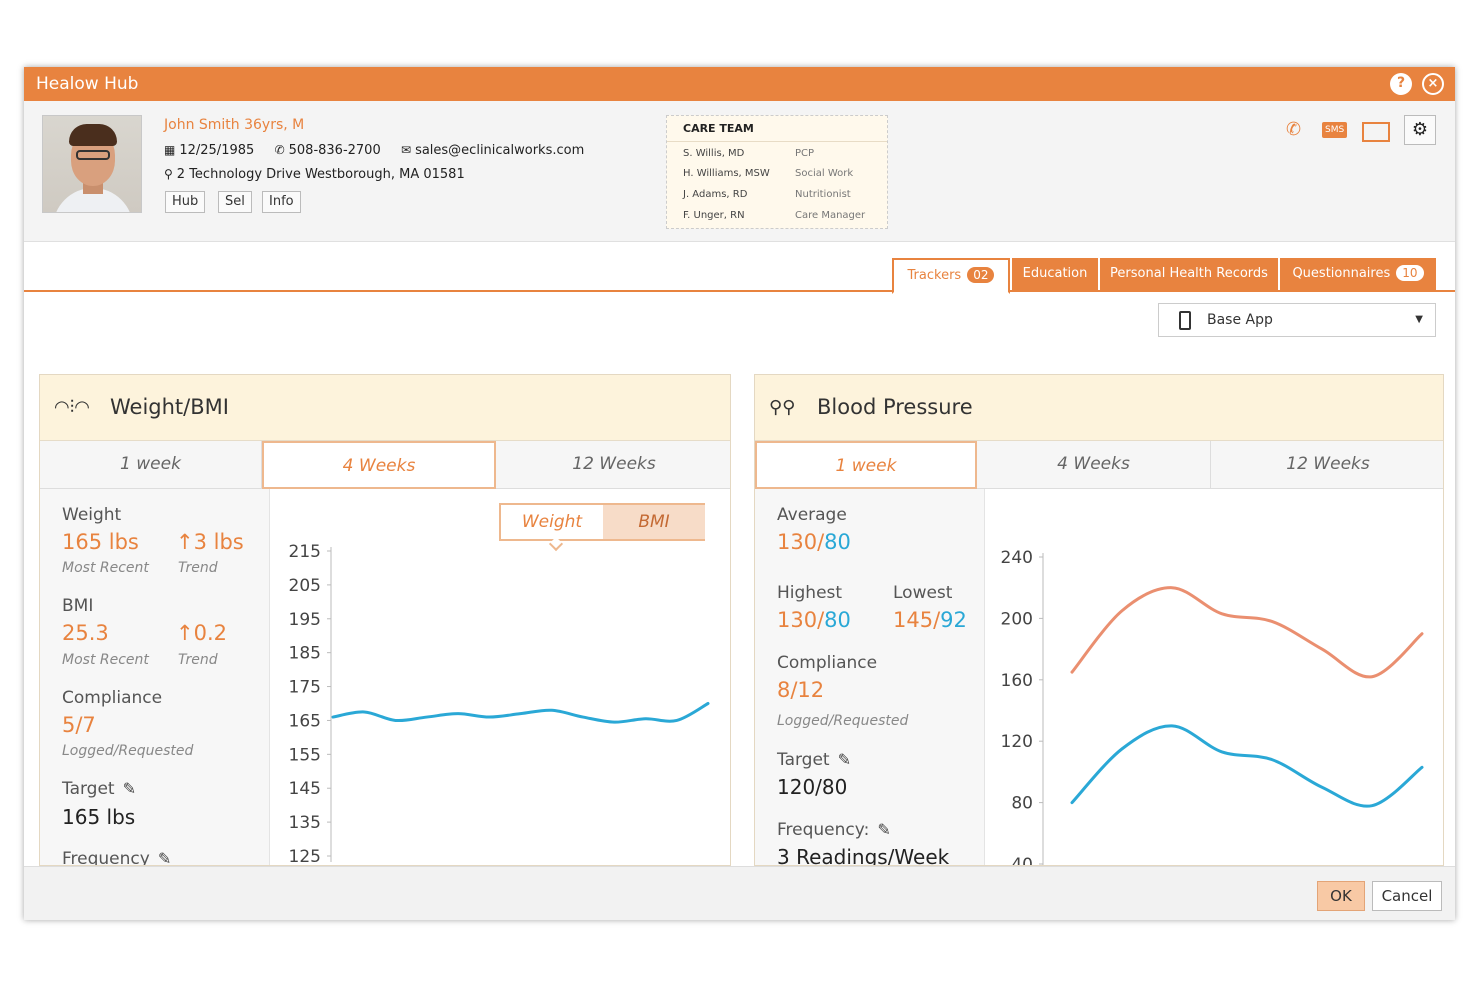 The height and width of the screenshot is (987, 1480). I want to click on care-team-member: J. Adams, RD Nutritionist, so click(767, 194).